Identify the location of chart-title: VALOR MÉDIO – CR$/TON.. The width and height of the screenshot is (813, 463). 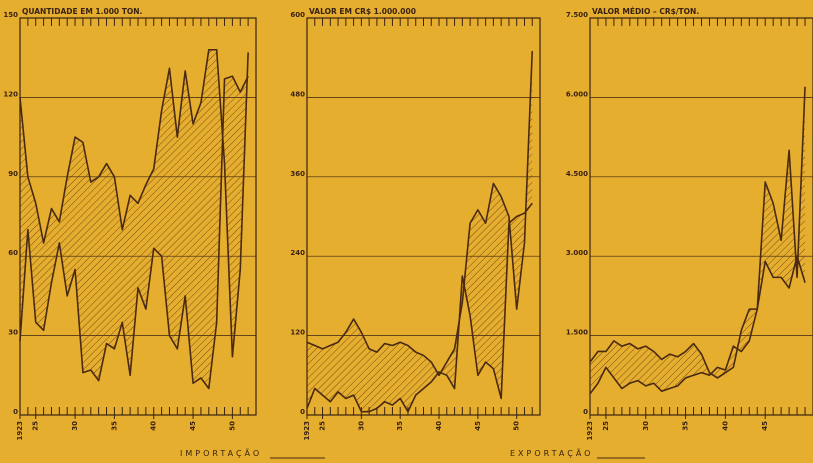
(645, 11).